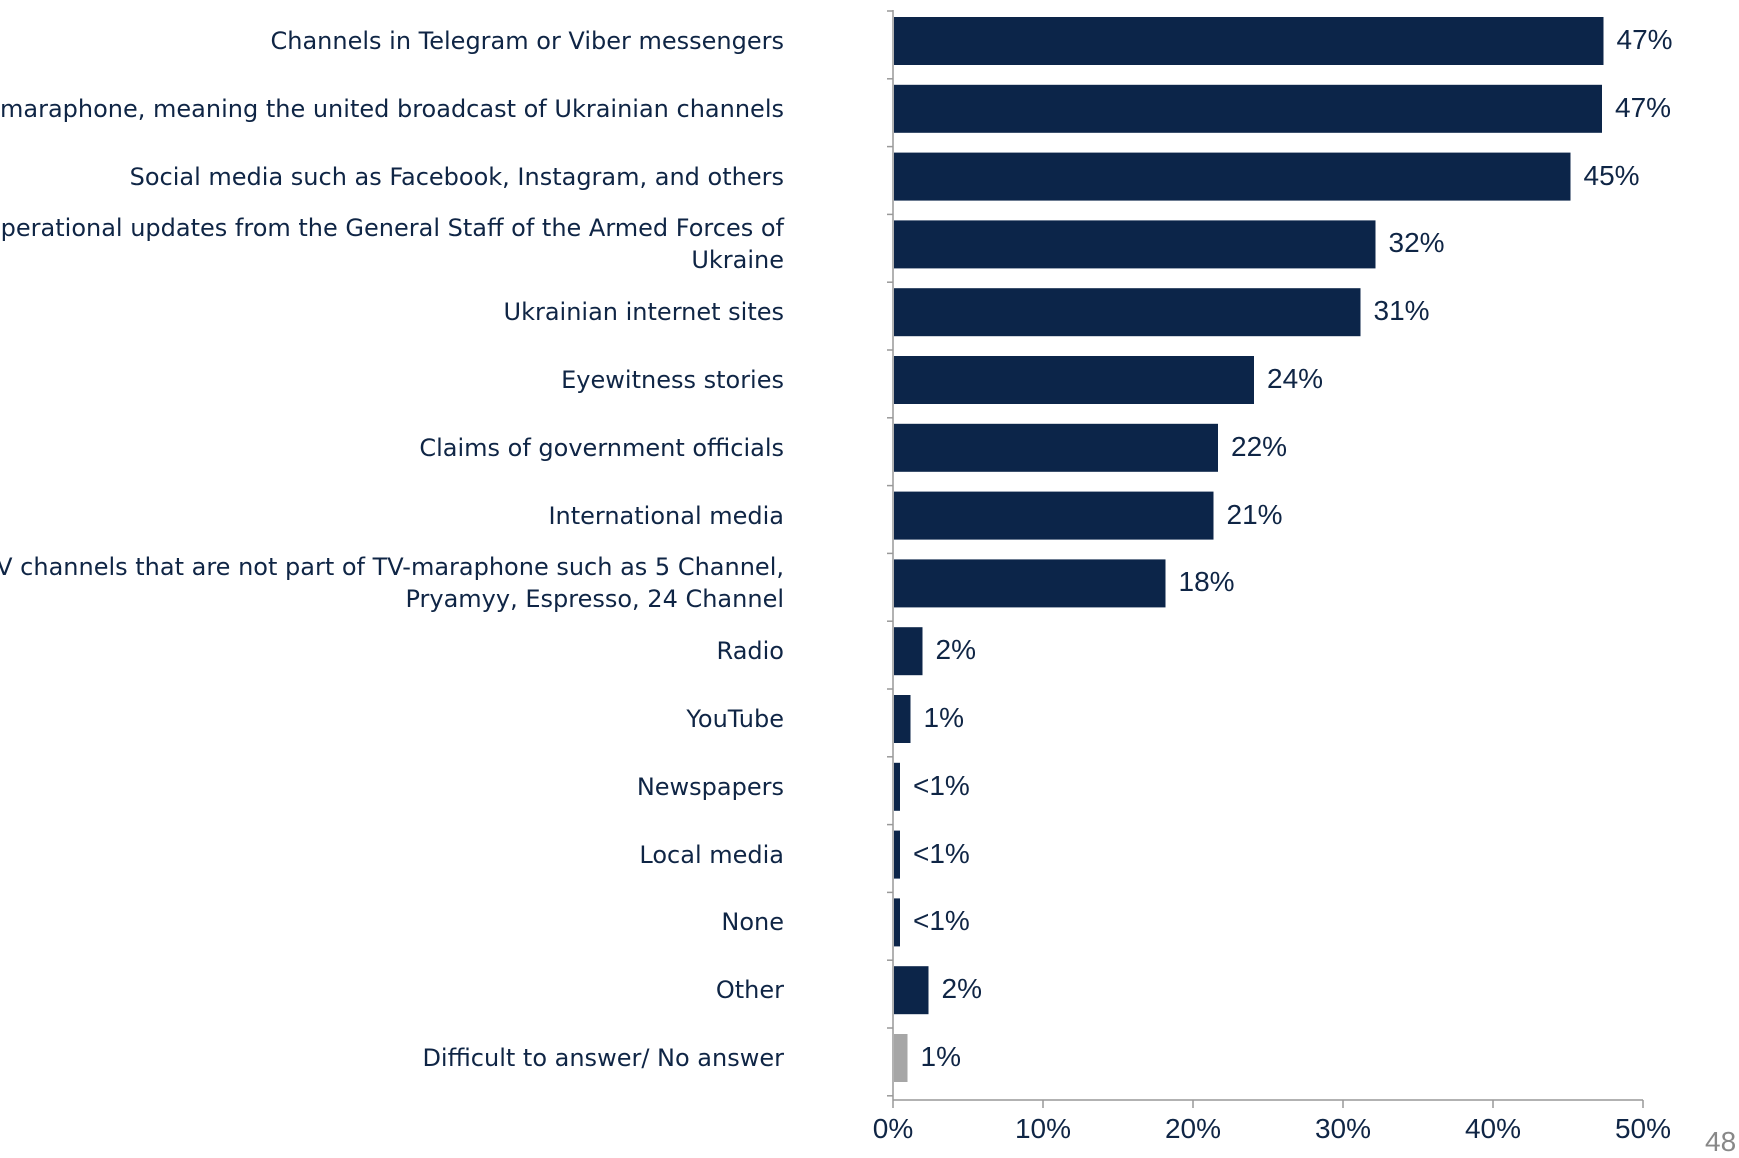 Image resolution: width=1739 pixels, height=1158 pixels. I want to click on value-label: 22%, so click(1259, 446).